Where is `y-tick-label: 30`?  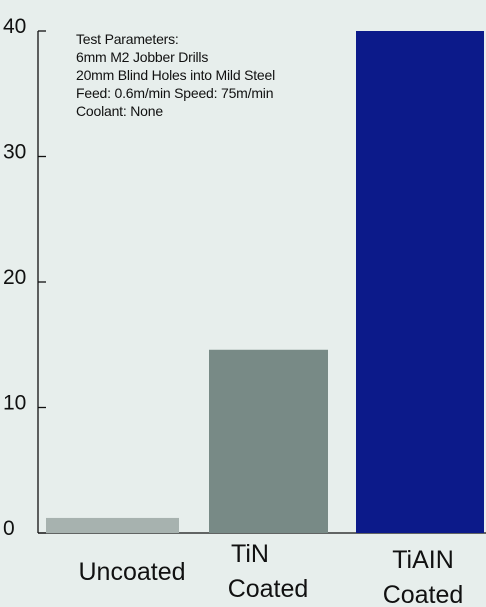
y-tick-label: 30 is located at coordinates (14, 152).